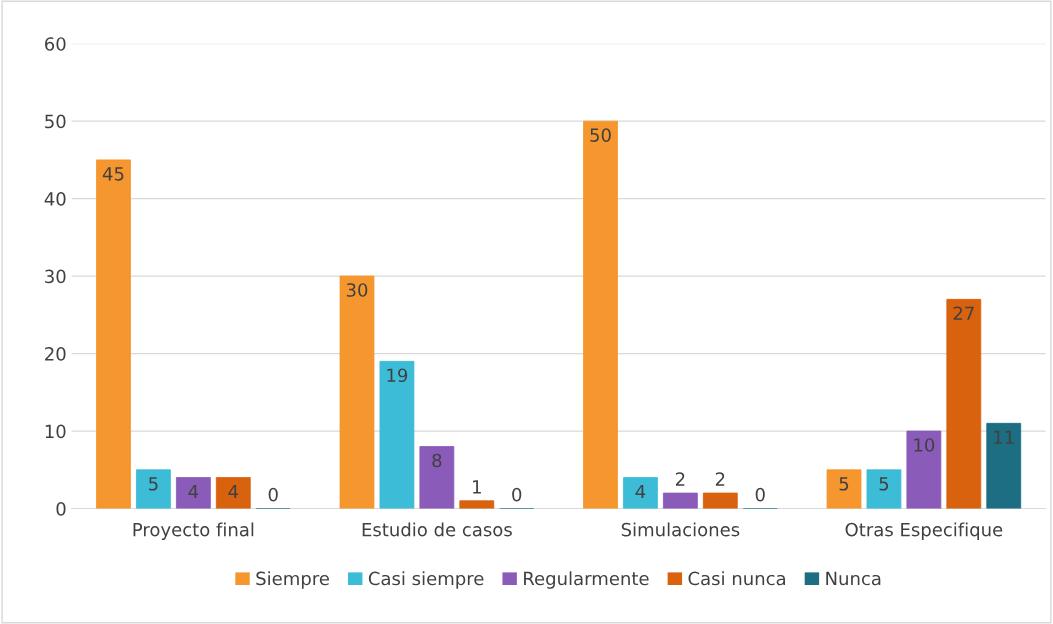 The image size is (1053, 624). Describe the element at coordinates (55, 199) in the screenshot. I see `y-tick-label: 40` at that location.